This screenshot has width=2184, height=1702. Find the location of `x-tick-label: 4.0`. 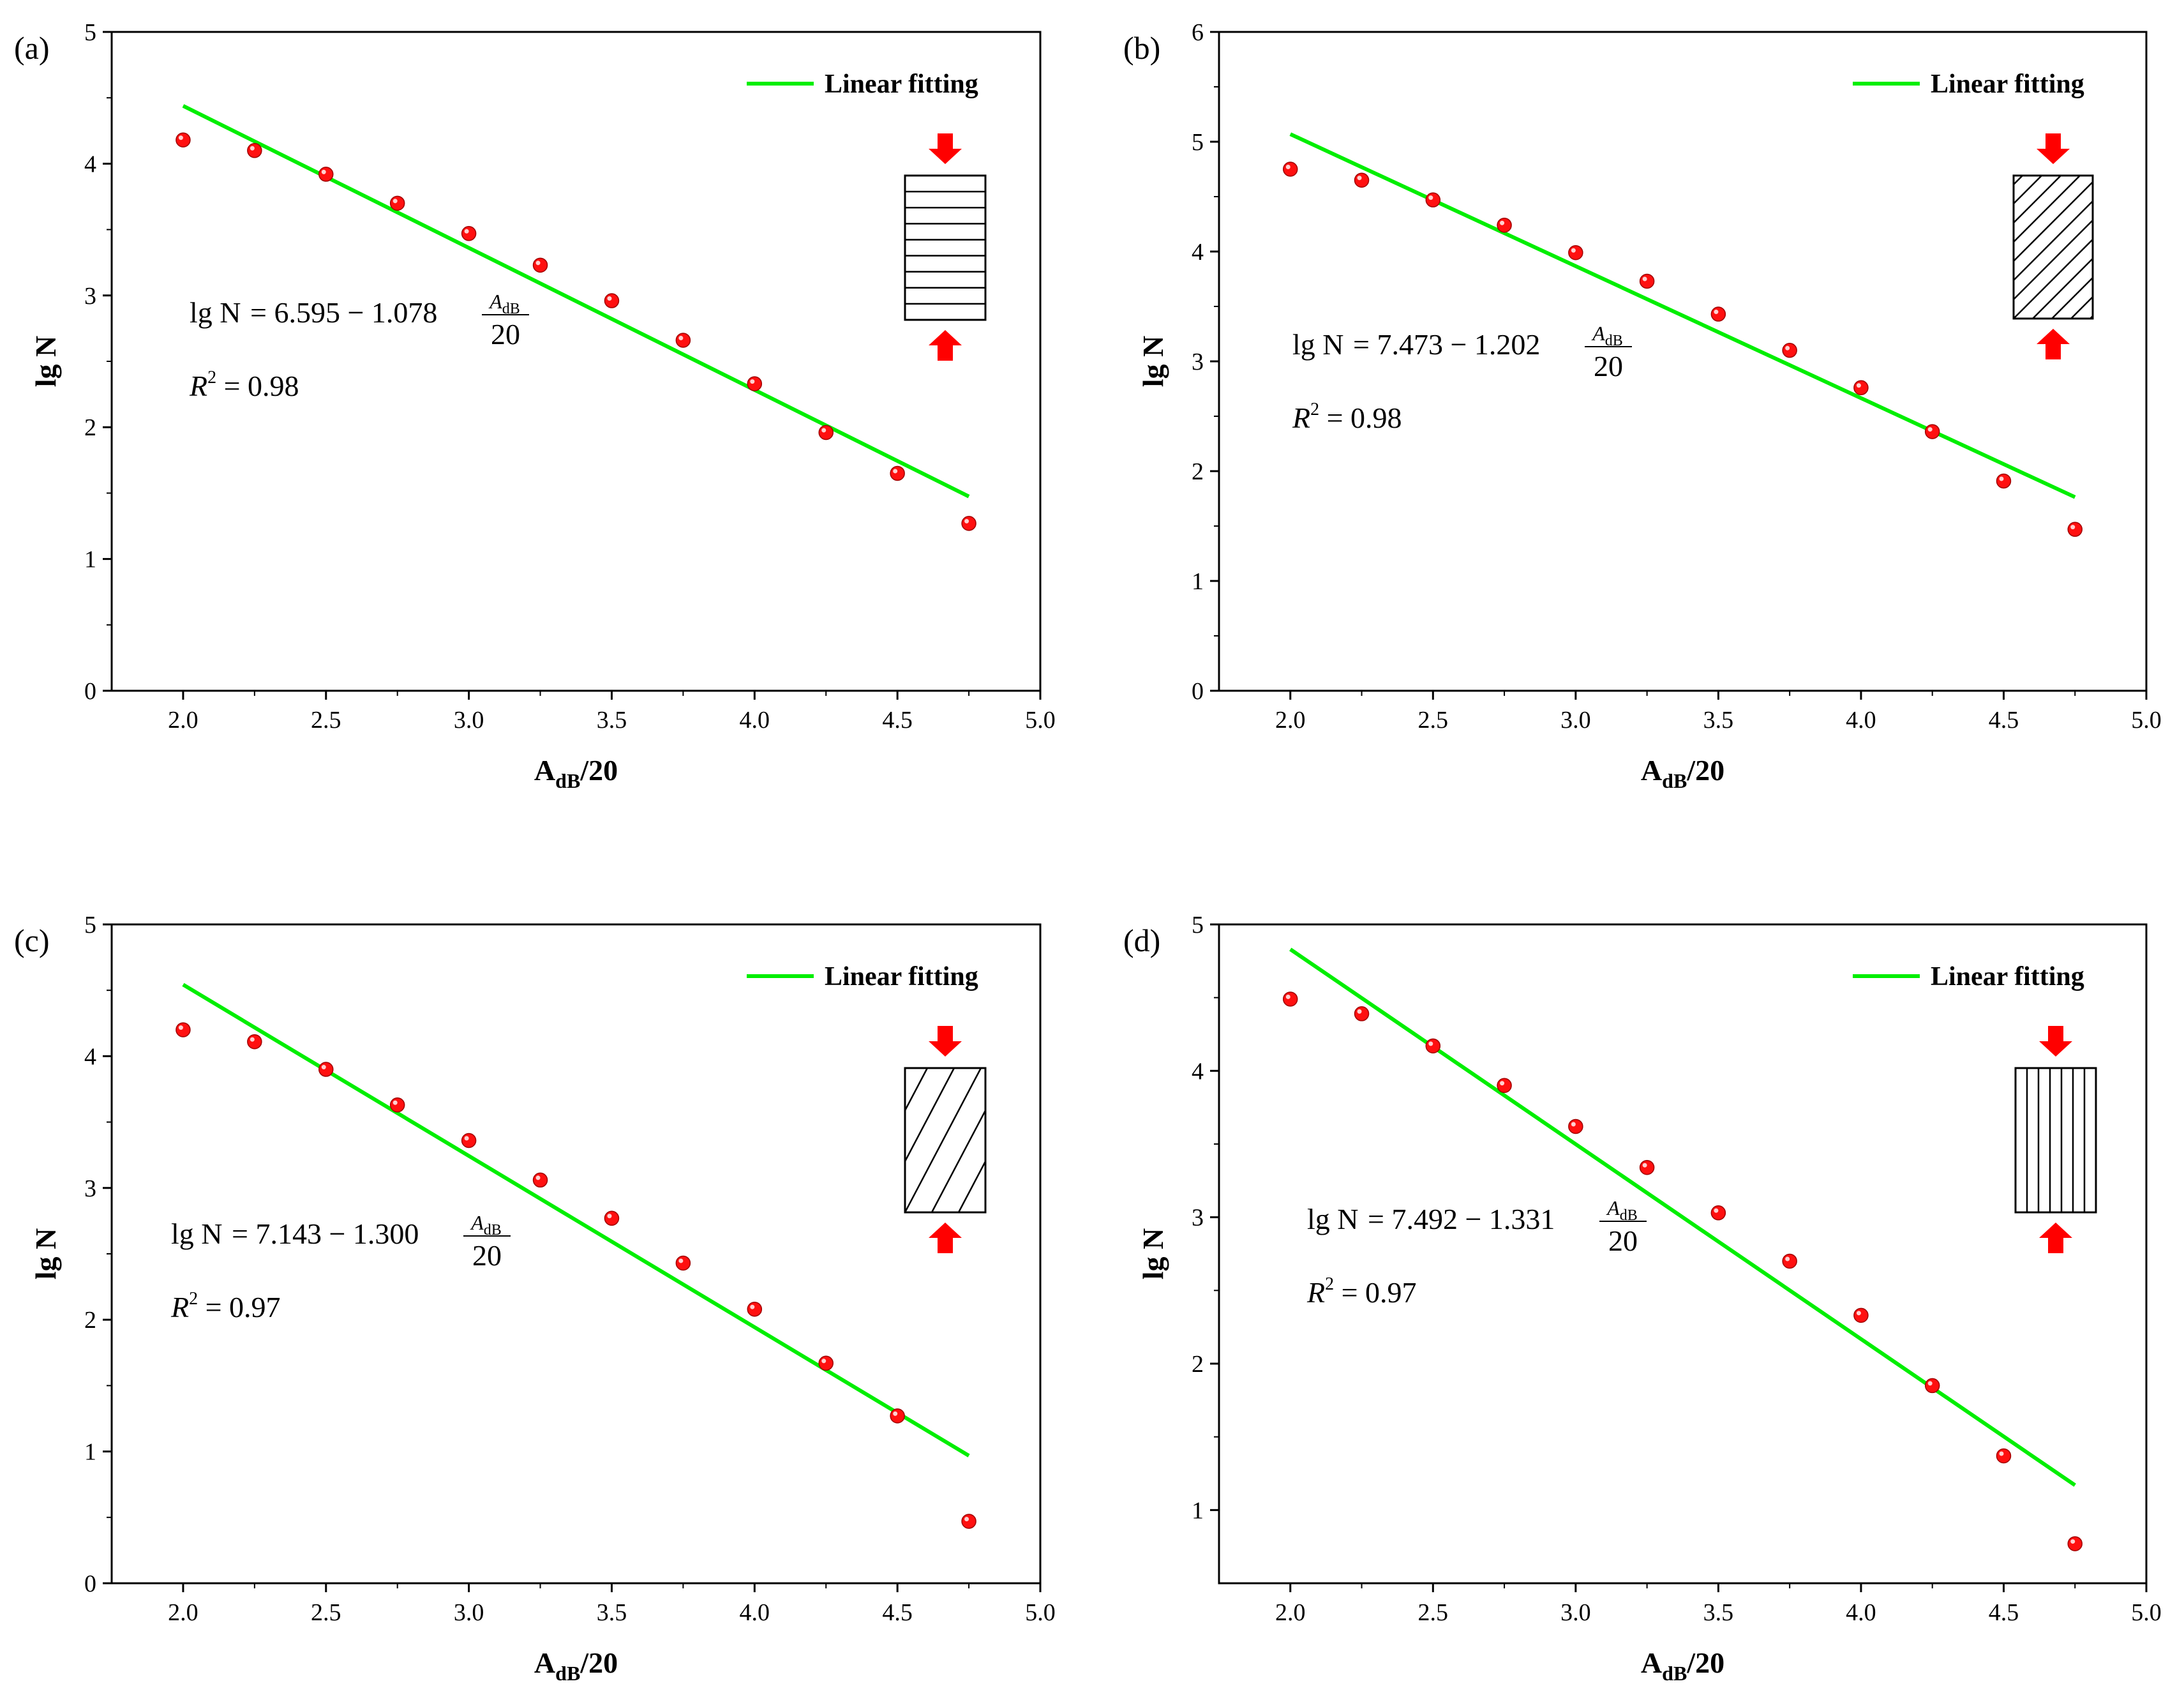

x-tick-label: 4.0 is located at coordinates (755, 720).